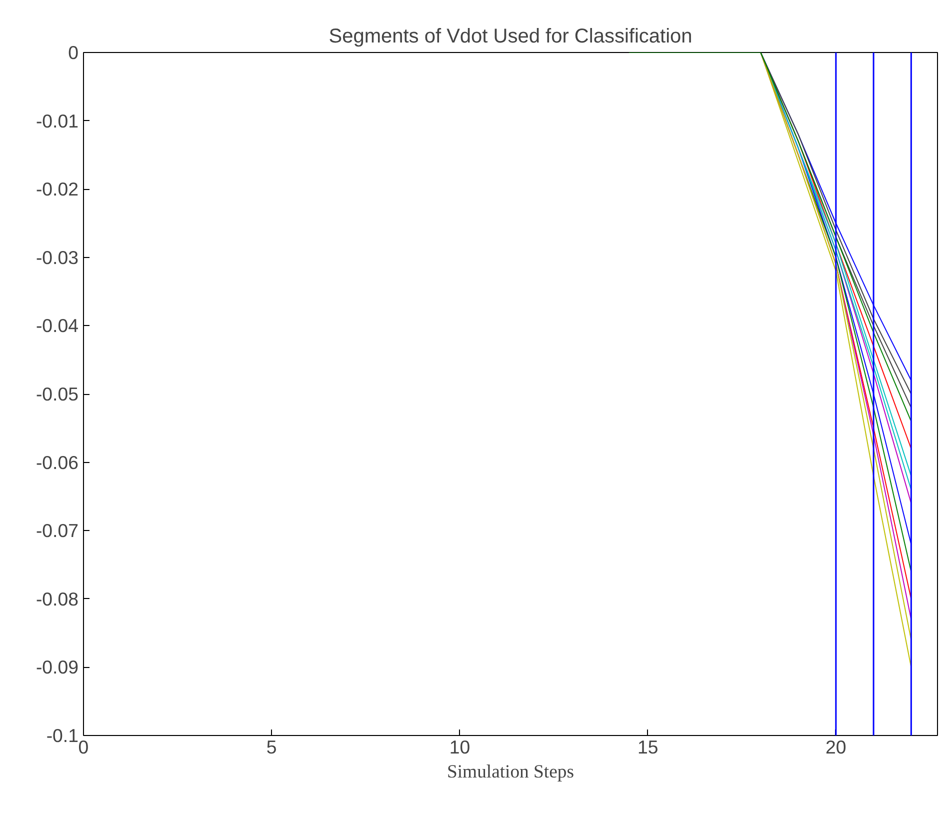 Image resolution: width=940 pixels, height=818 pixels. What do you see at coordinates (62, 735) in the screenshot?
I see `y-tick-label: -0.1` at bounding box center [62, 735].